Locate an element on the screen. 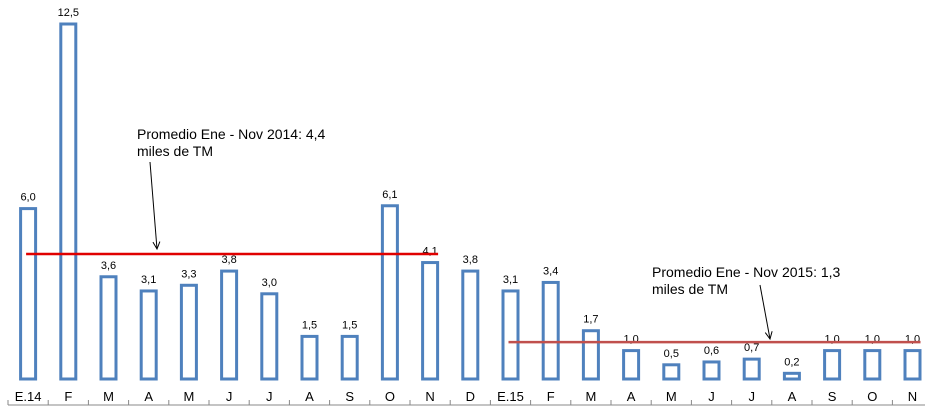  x-tick-label: D is located at coordinates (470, 396).